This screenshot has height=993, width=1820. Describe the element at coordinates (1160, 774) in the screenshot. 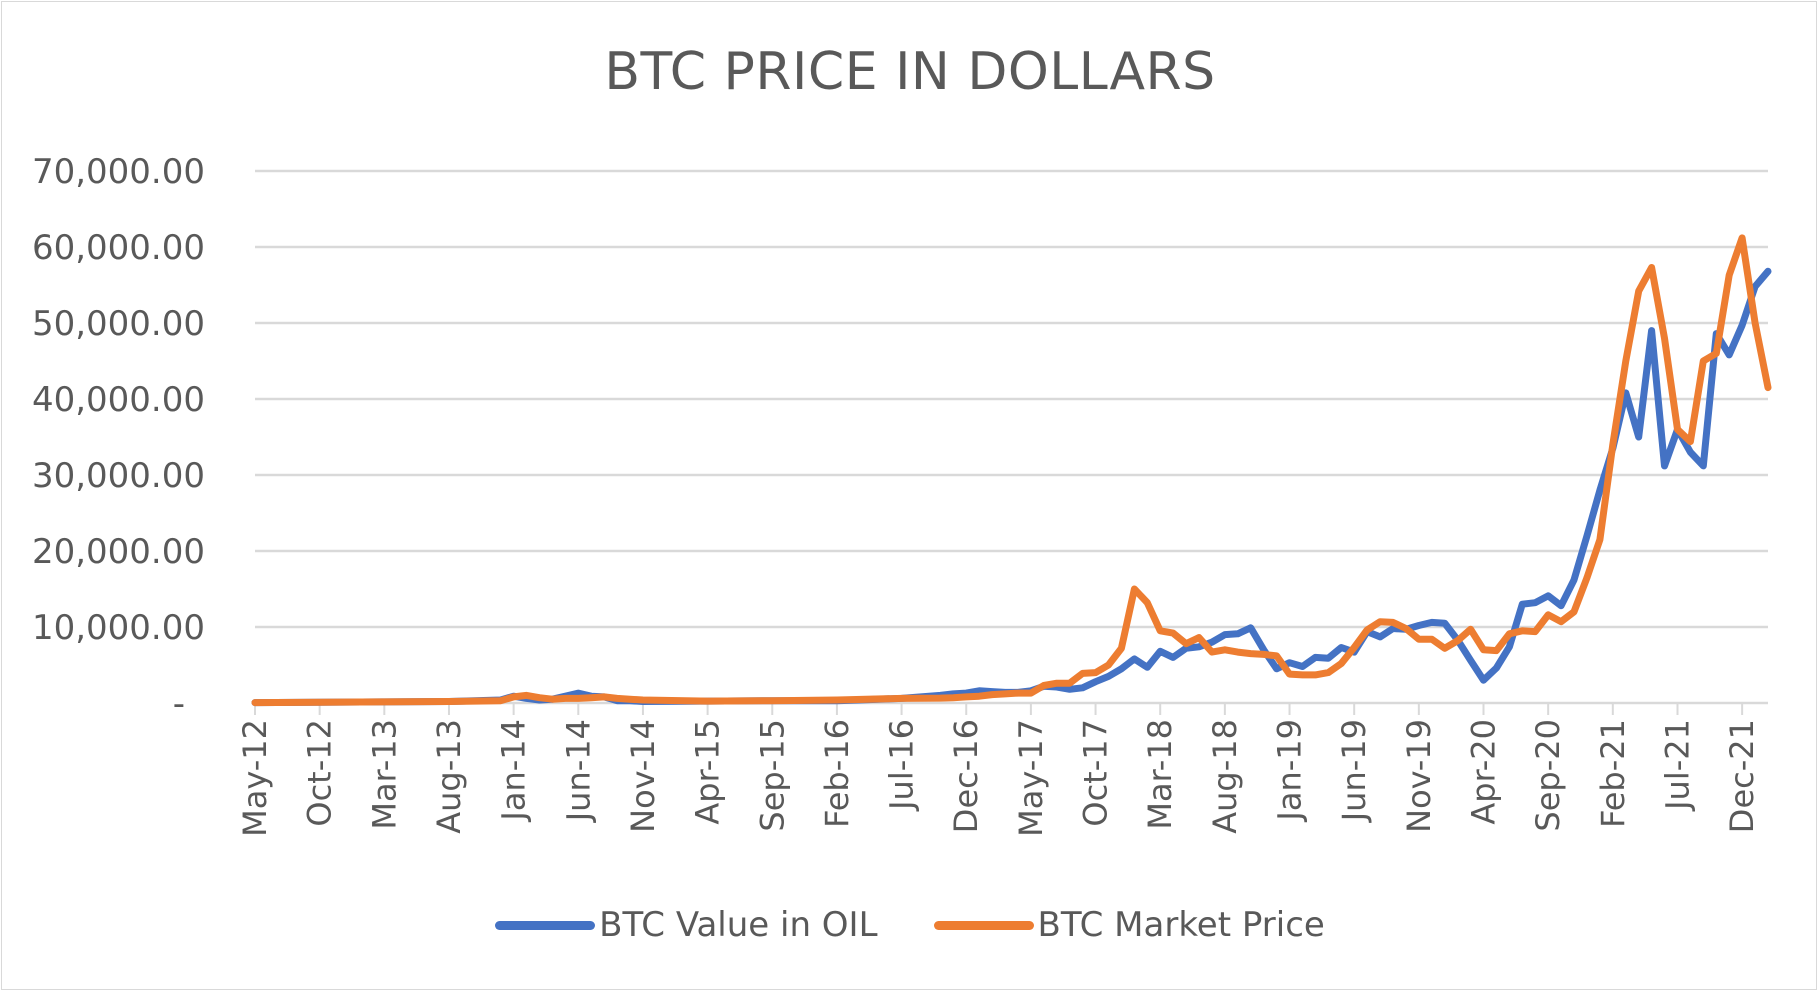

I see `x-tick-label: Mar-18` at that location.